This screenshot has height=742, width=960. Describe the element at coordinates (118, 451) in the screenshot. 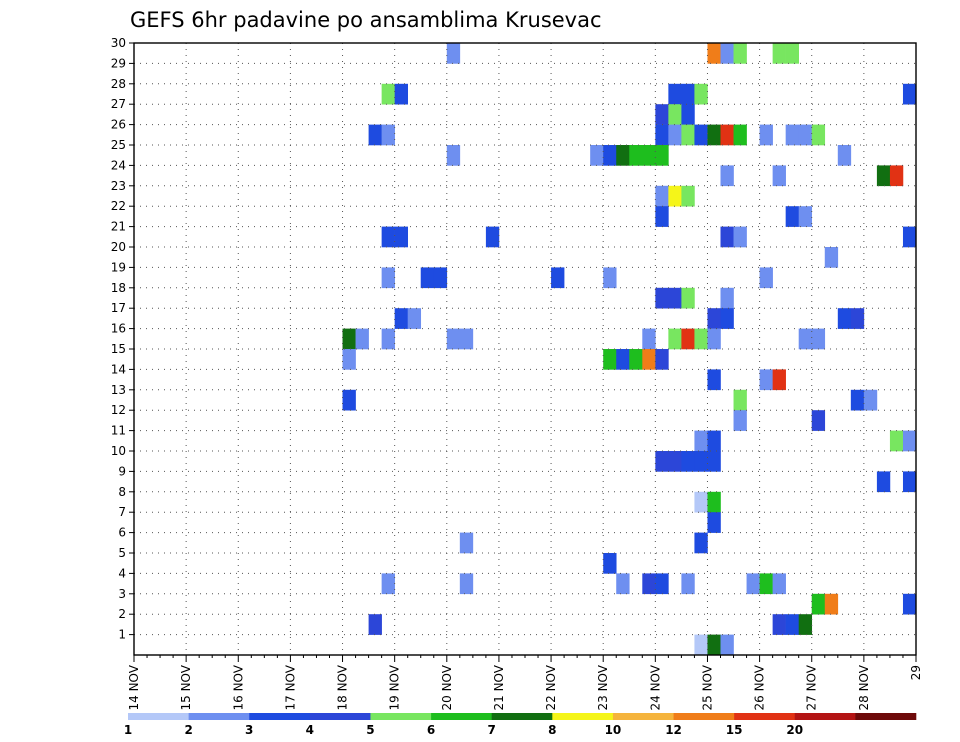

I see `y-tick-label: 10` at that location.